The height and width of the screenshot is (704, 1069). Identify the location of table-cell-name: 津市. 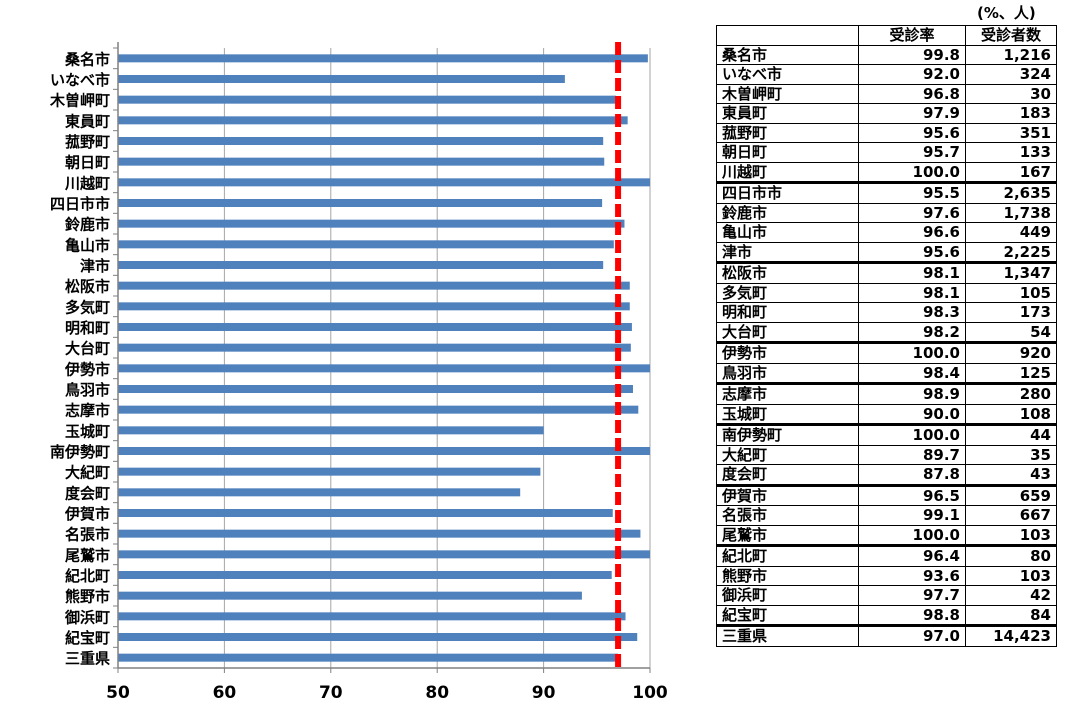
(787, 252).